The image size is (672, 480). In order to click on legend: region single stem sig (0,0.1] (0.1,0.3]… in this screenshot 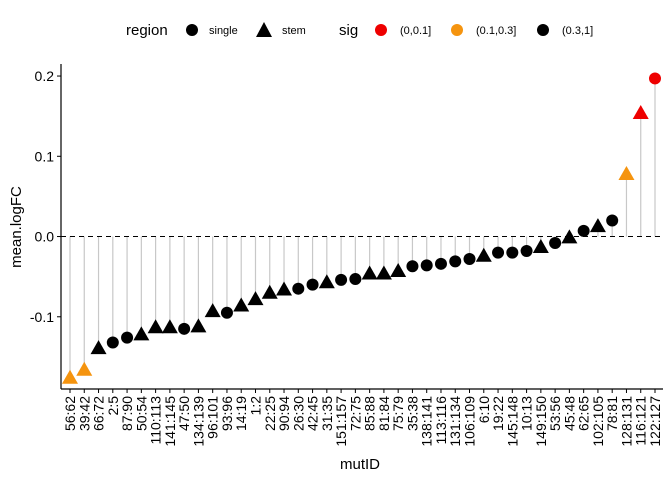, I will do `click(359, 30)`.